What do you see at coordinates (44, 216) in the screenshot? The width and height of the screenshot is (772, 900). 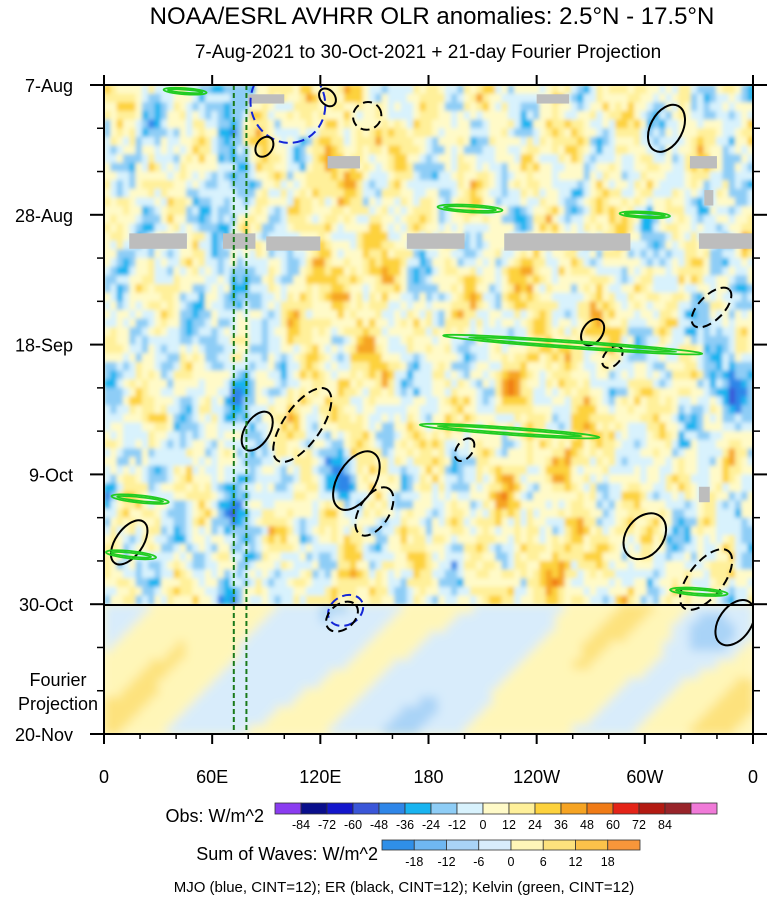 I see `y-tick-label: 28-Aug` at bounding box center [44, 216].